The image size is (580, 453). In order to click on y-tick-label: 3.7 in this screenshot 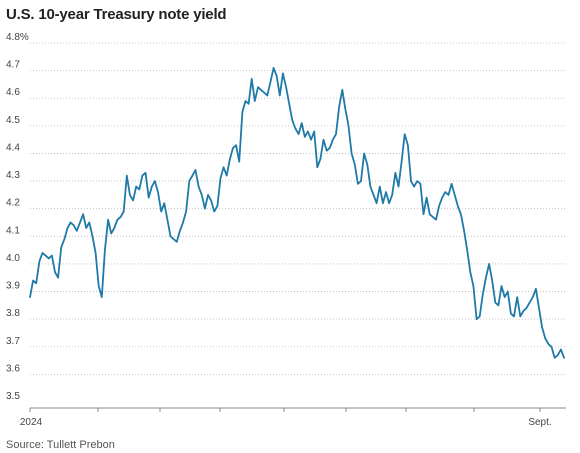, I will do `click(13, 341)`.